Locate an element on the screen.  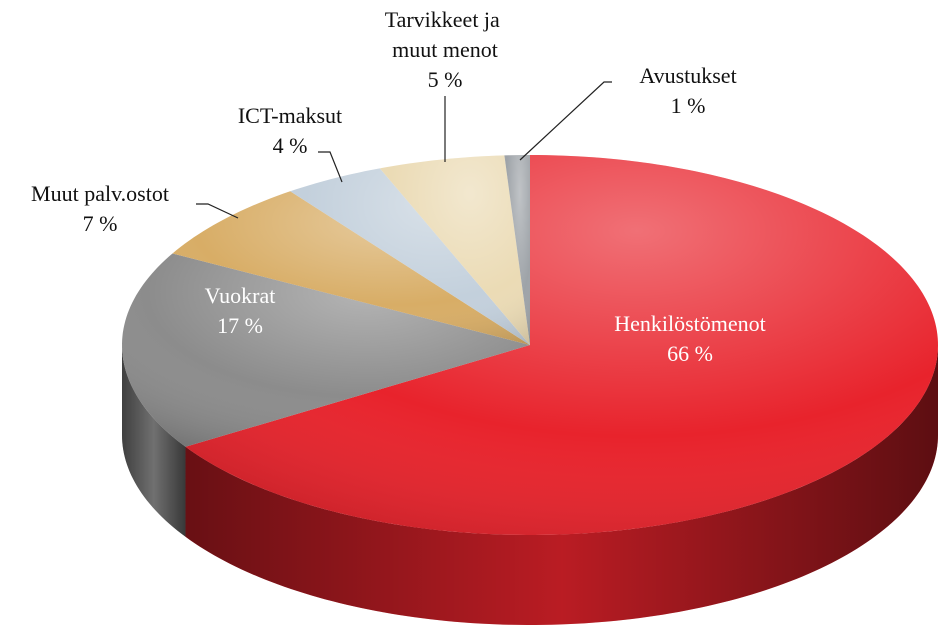
value-label: 7 % is located at coordinates (100, 223).